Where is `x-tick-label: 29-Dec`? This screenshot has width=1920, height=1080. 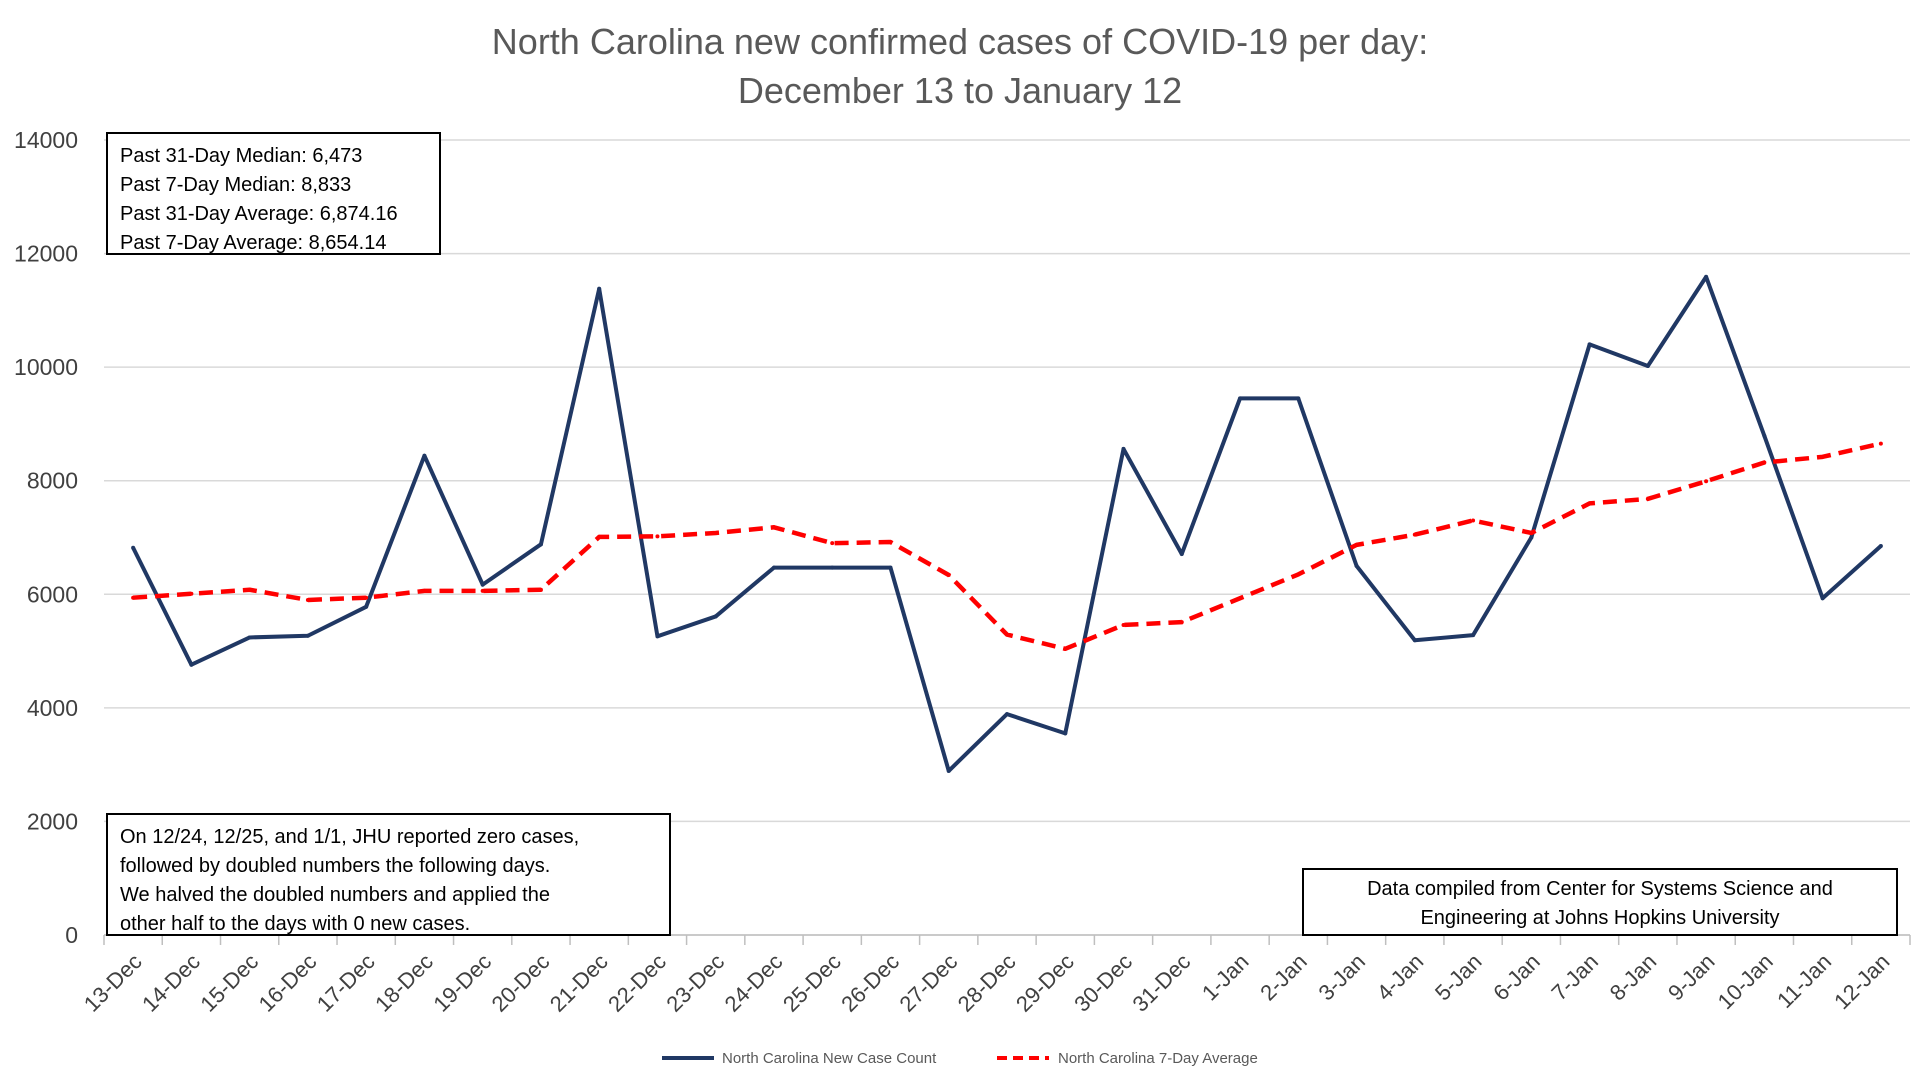 x-tick-label: 29-Dec is located at coordinates (1045, 983).